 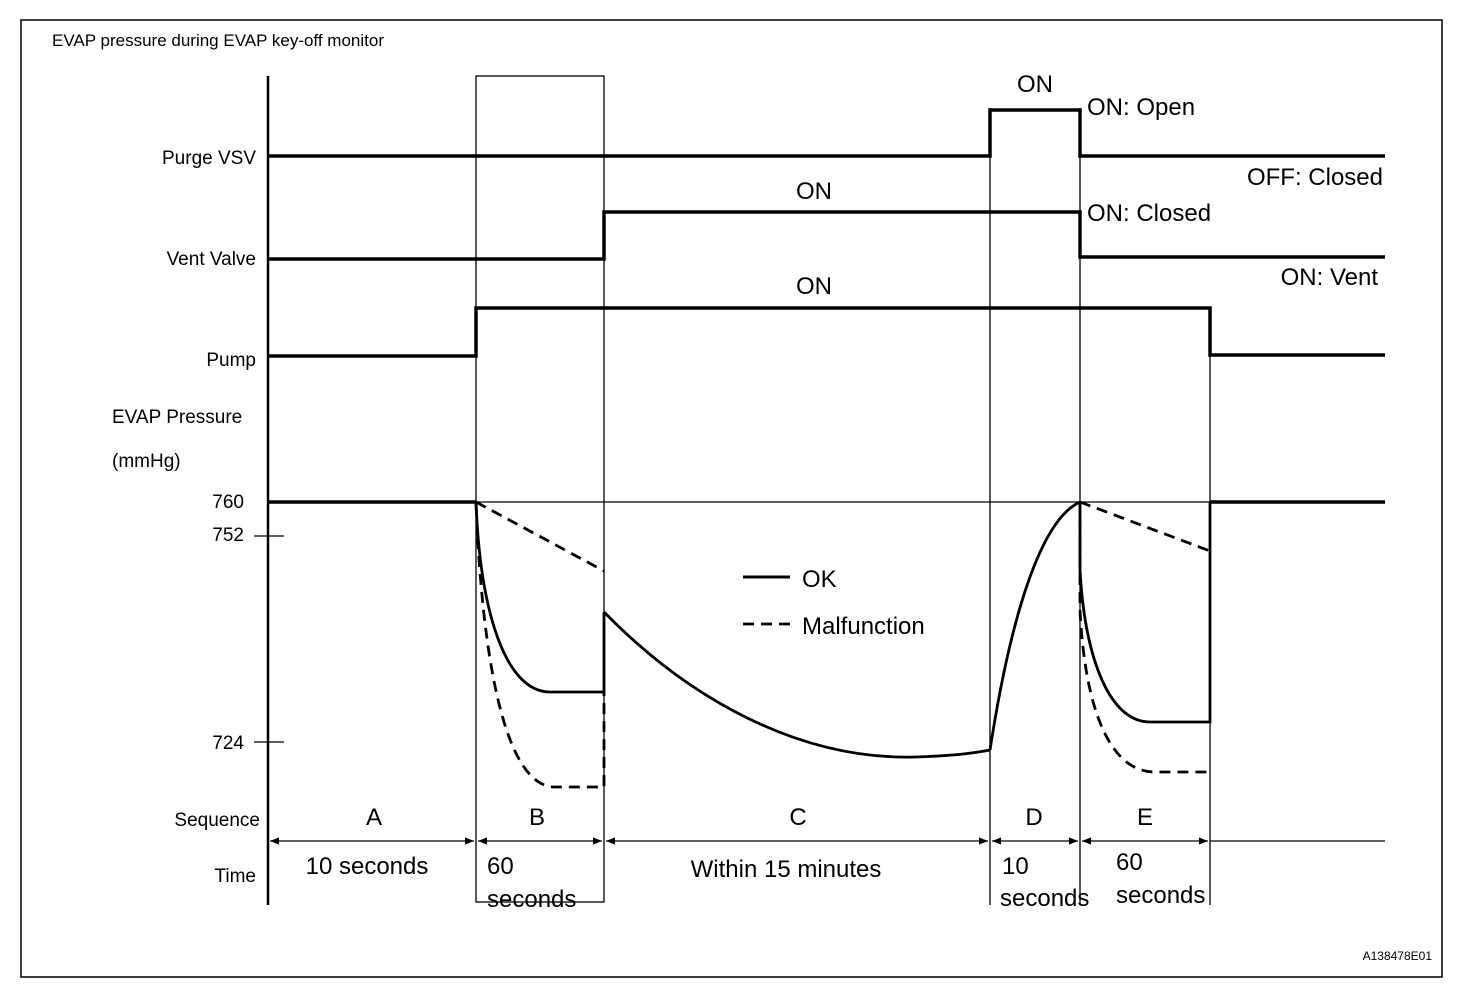 I want to click on row-label-evap-pressure: EVAP Pressure, so click(x=177, y=417).